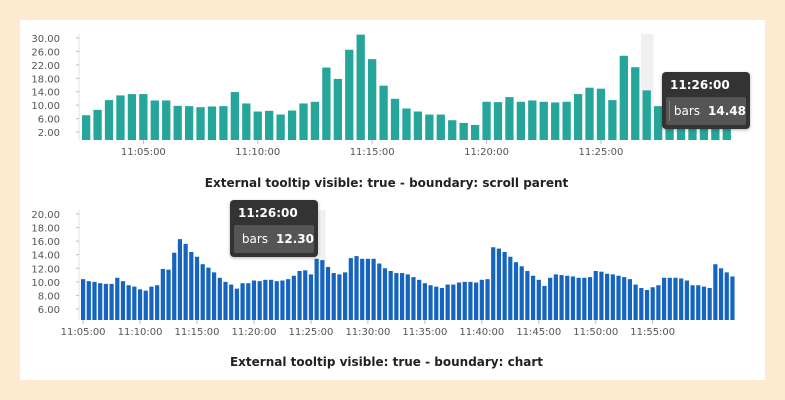 The height and width of the screenshot is (400, 785). I want to click on x-tick-label: 11:40:00, so click(481, 332).